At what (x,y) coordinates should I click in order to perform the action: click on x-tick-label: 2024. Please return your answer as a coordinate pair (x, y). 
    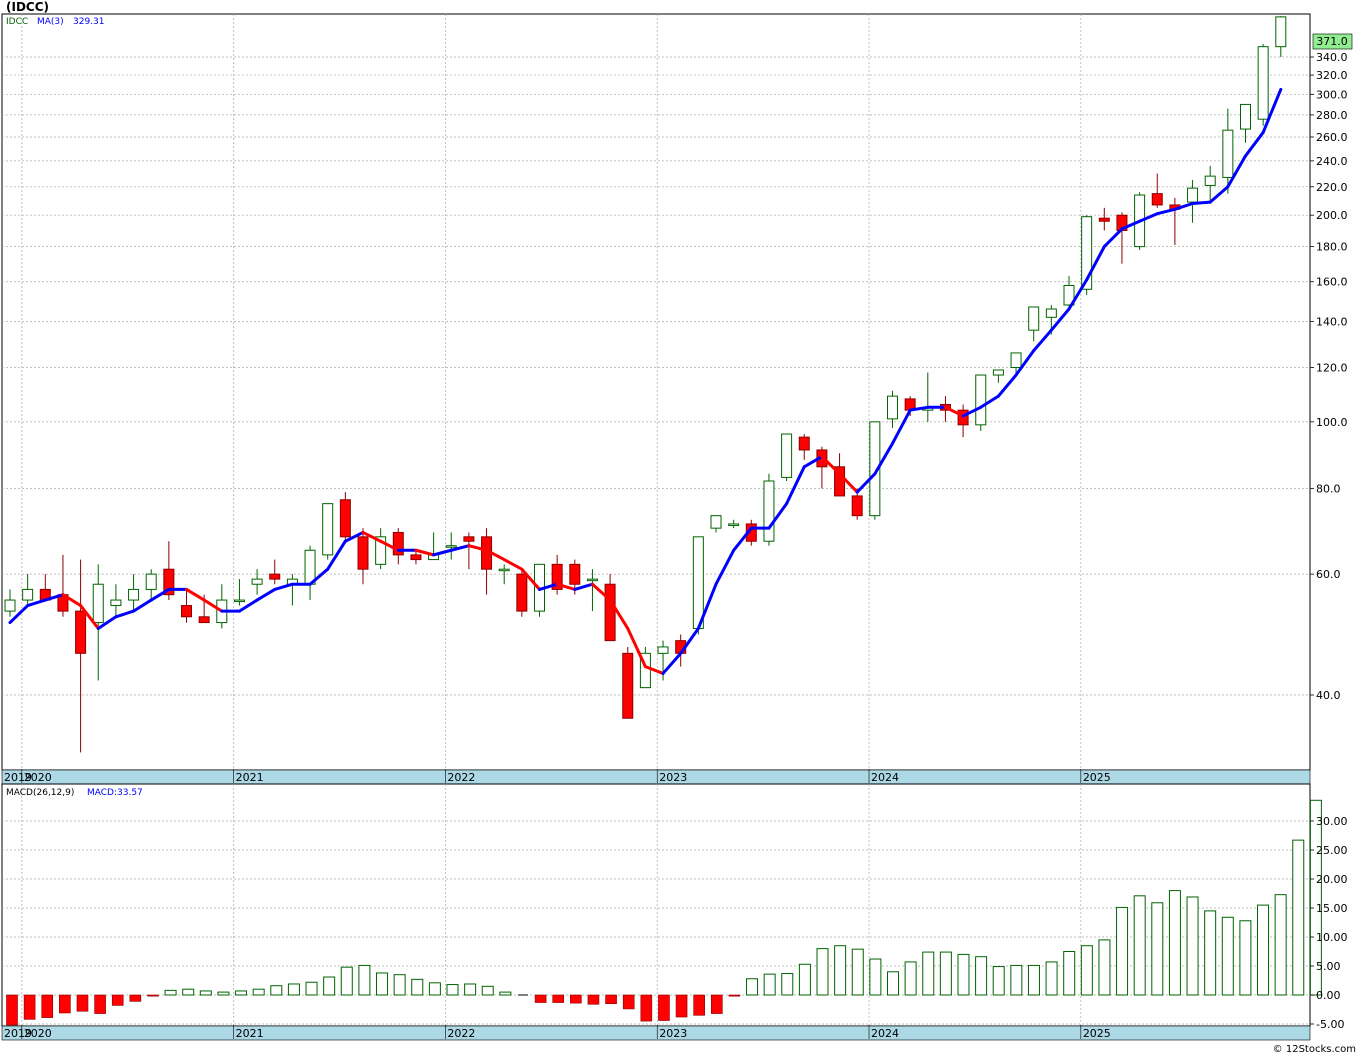
    Looking at the image, I should click on (885, 777).